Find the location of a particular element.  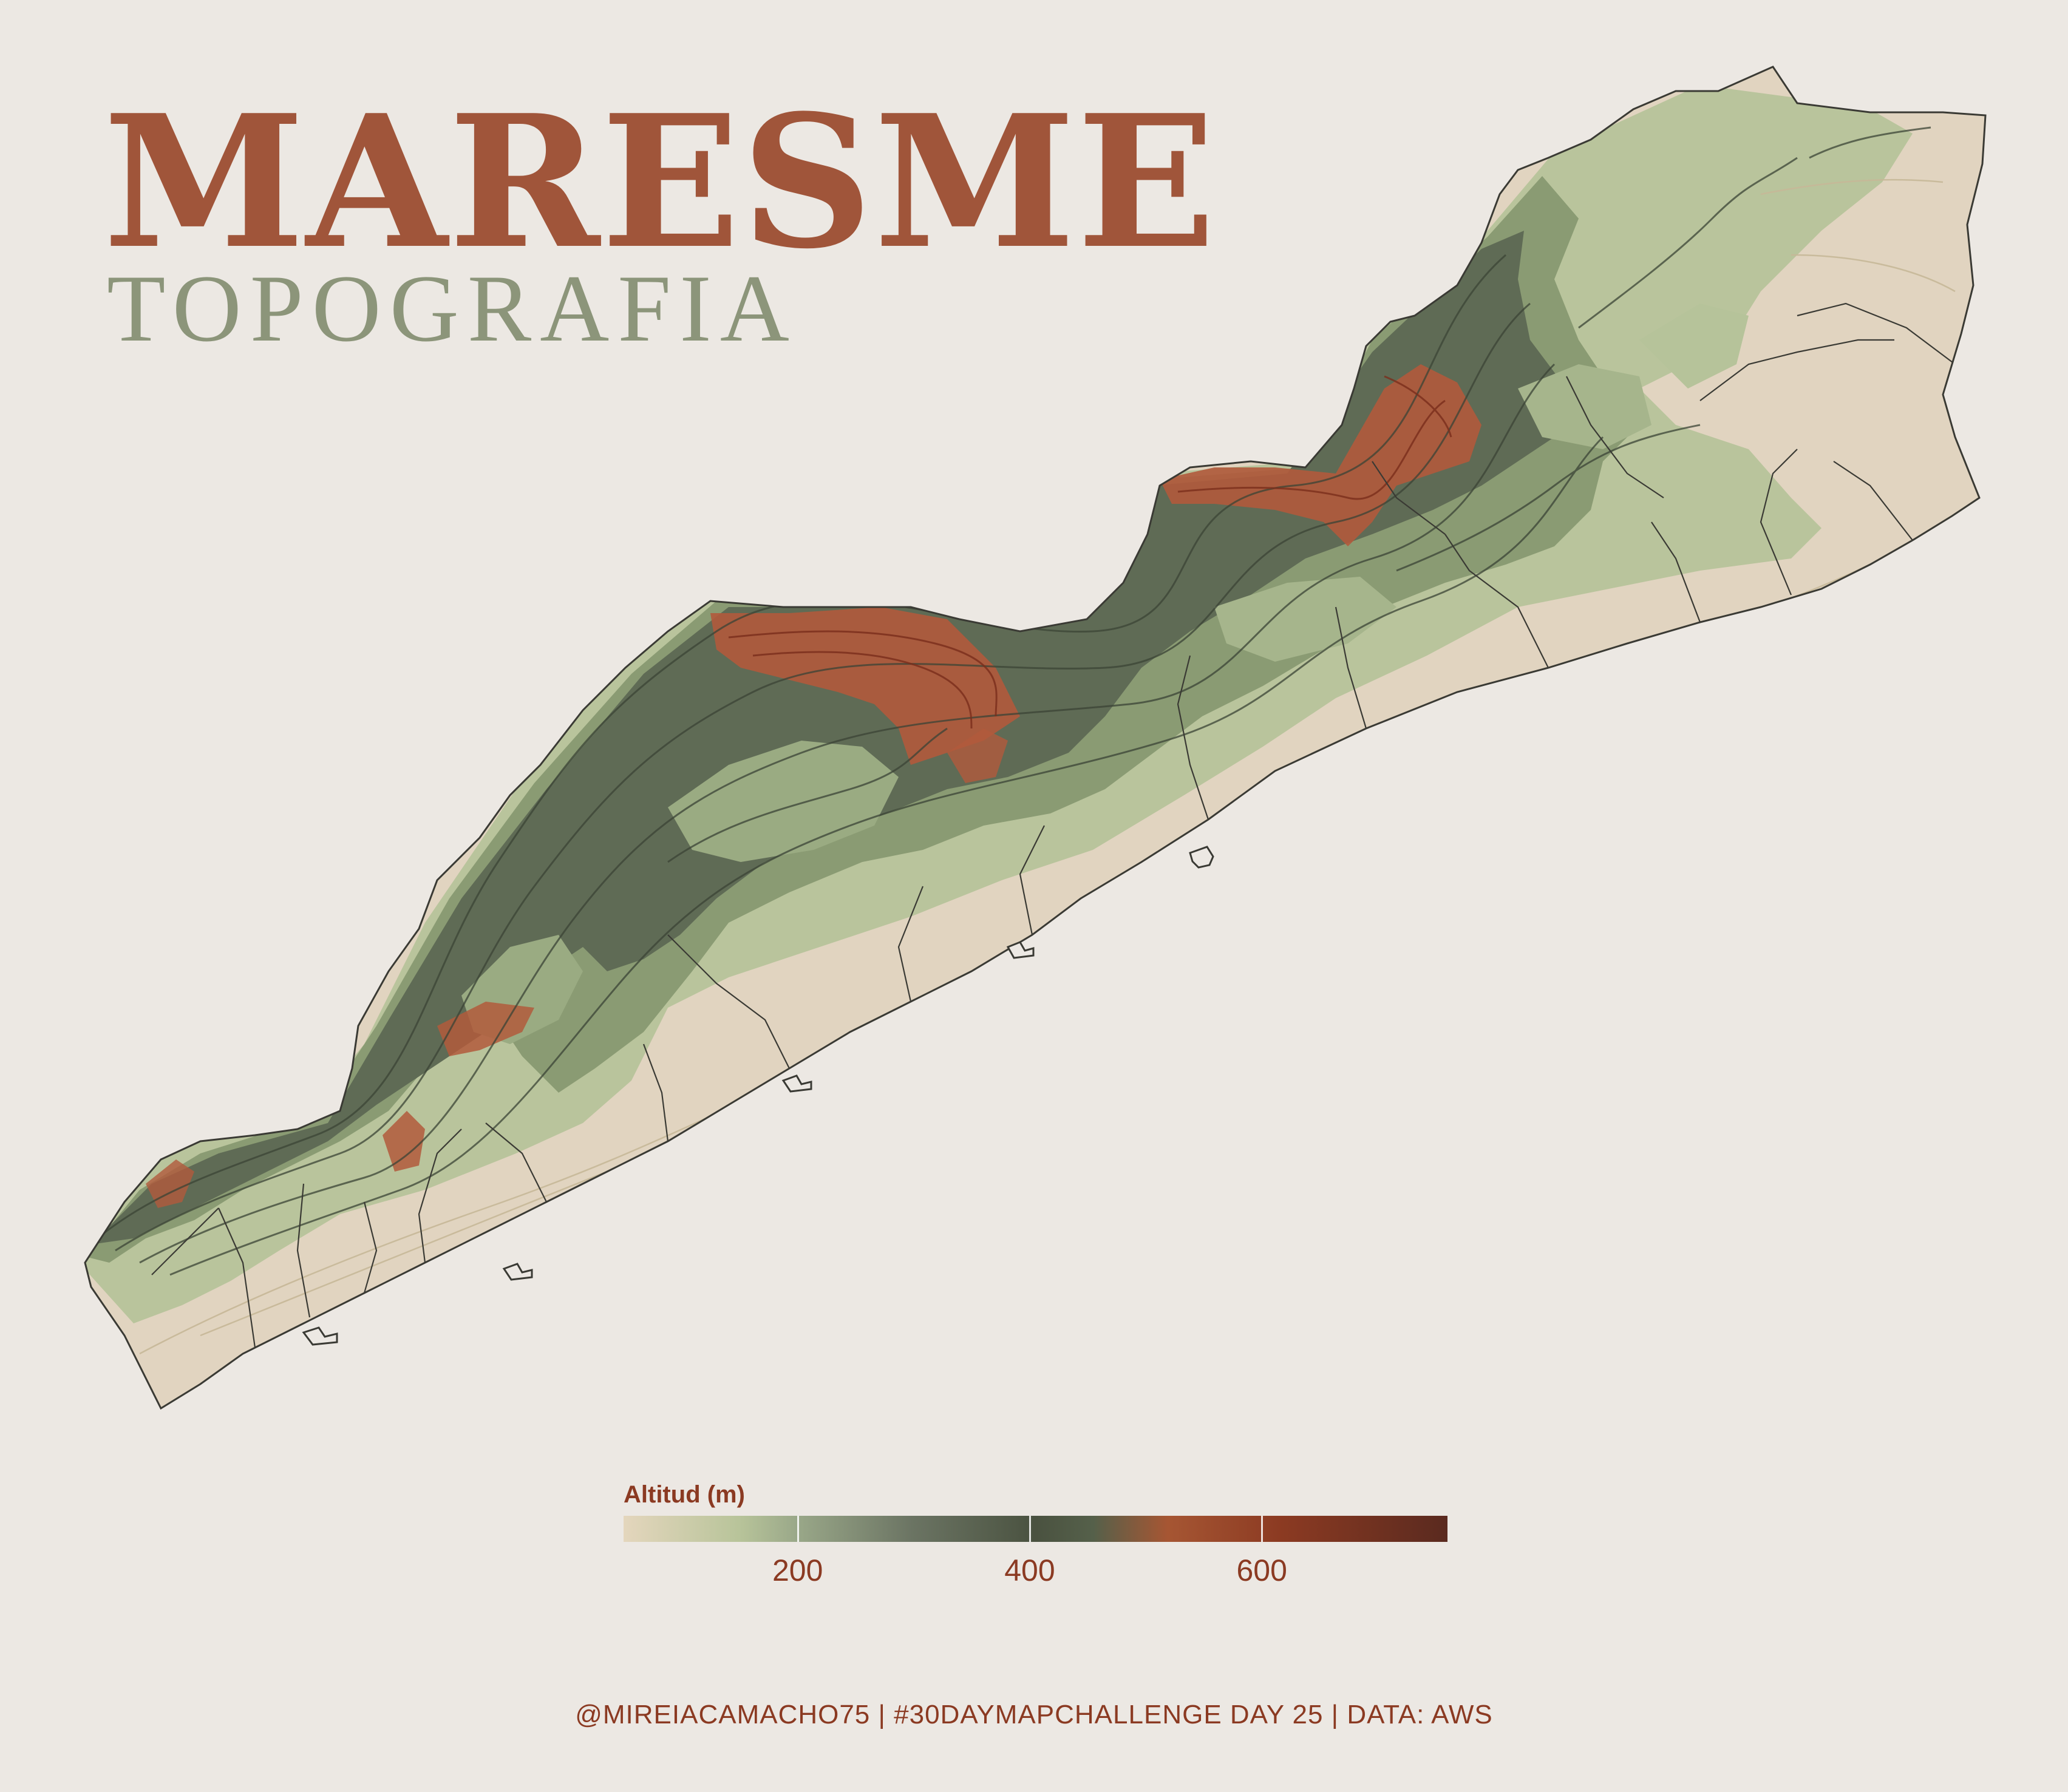

legend-color-bar is located at coordinates (1035, 1529).